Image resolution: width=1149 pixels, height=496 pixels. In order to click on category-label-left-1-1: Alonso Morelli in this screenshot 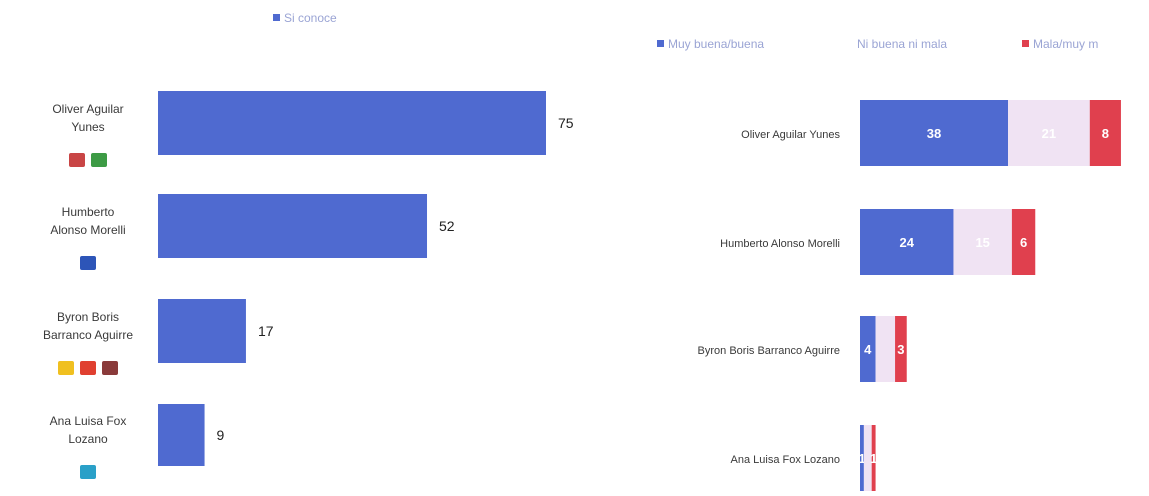, I will do `click(87, 230)`.